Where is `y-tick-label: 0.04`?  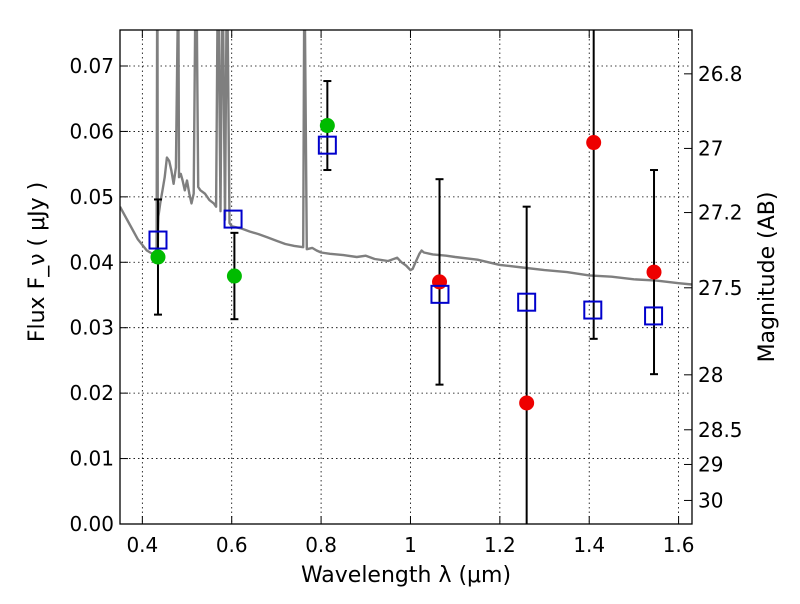 y-tick-label: 0.04 is located at coordinates (91, 262).